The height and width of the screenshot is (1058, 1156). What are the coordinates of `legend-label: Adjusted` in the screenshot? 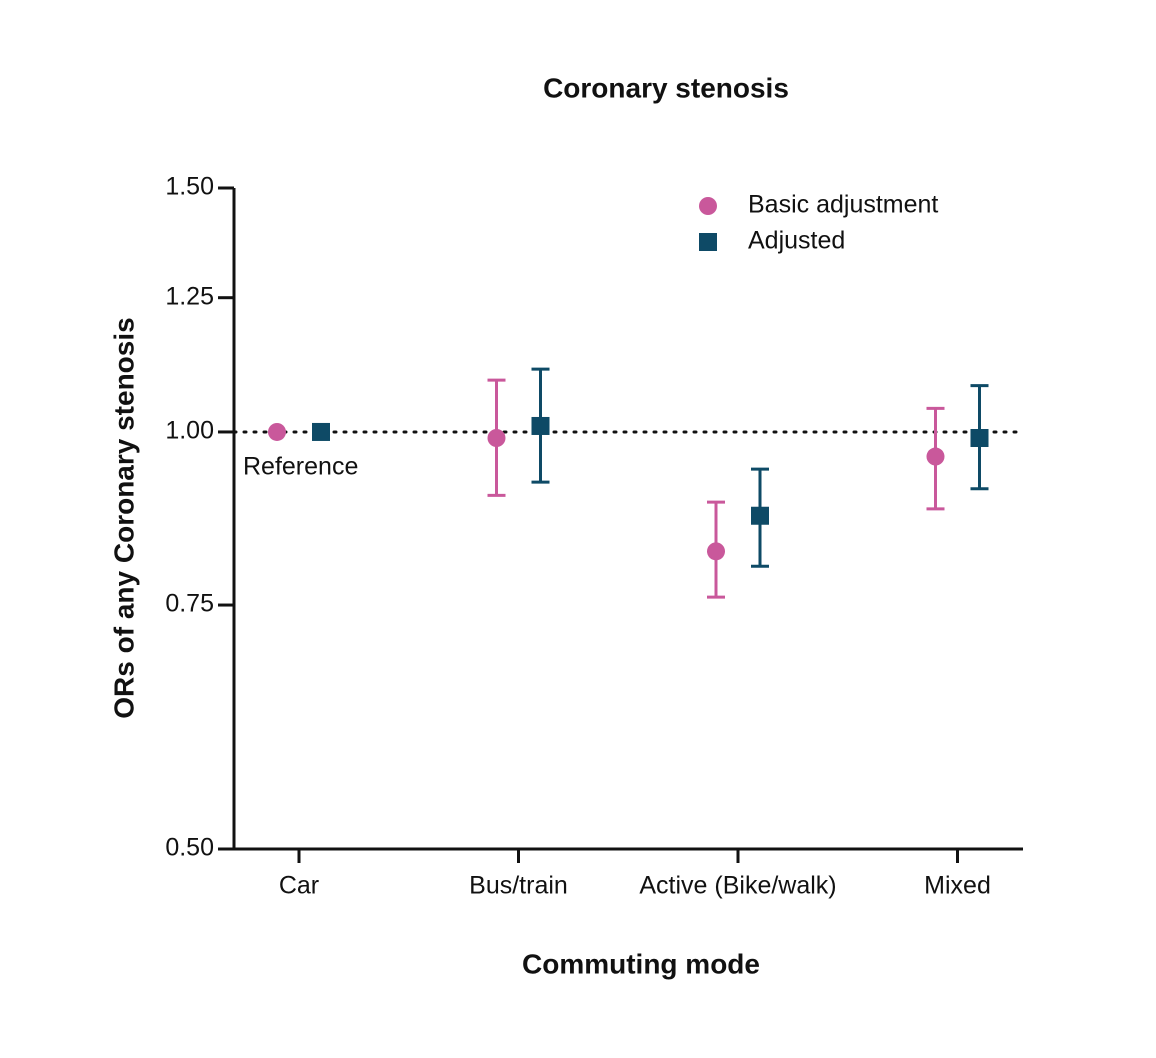 It's located at (796, 241).